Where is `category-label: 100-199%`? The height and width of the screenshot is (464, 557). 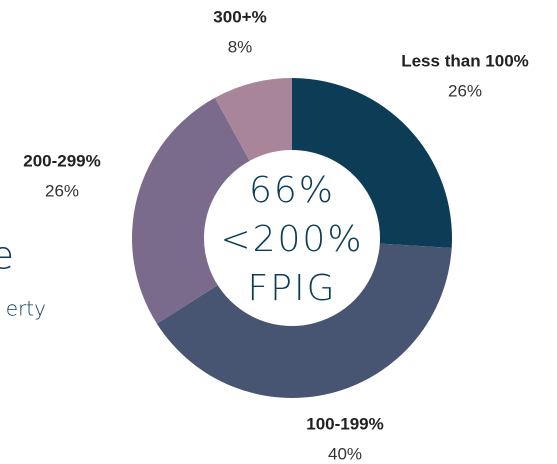 category-label: 100-199% is located at coordinates (345, 423).